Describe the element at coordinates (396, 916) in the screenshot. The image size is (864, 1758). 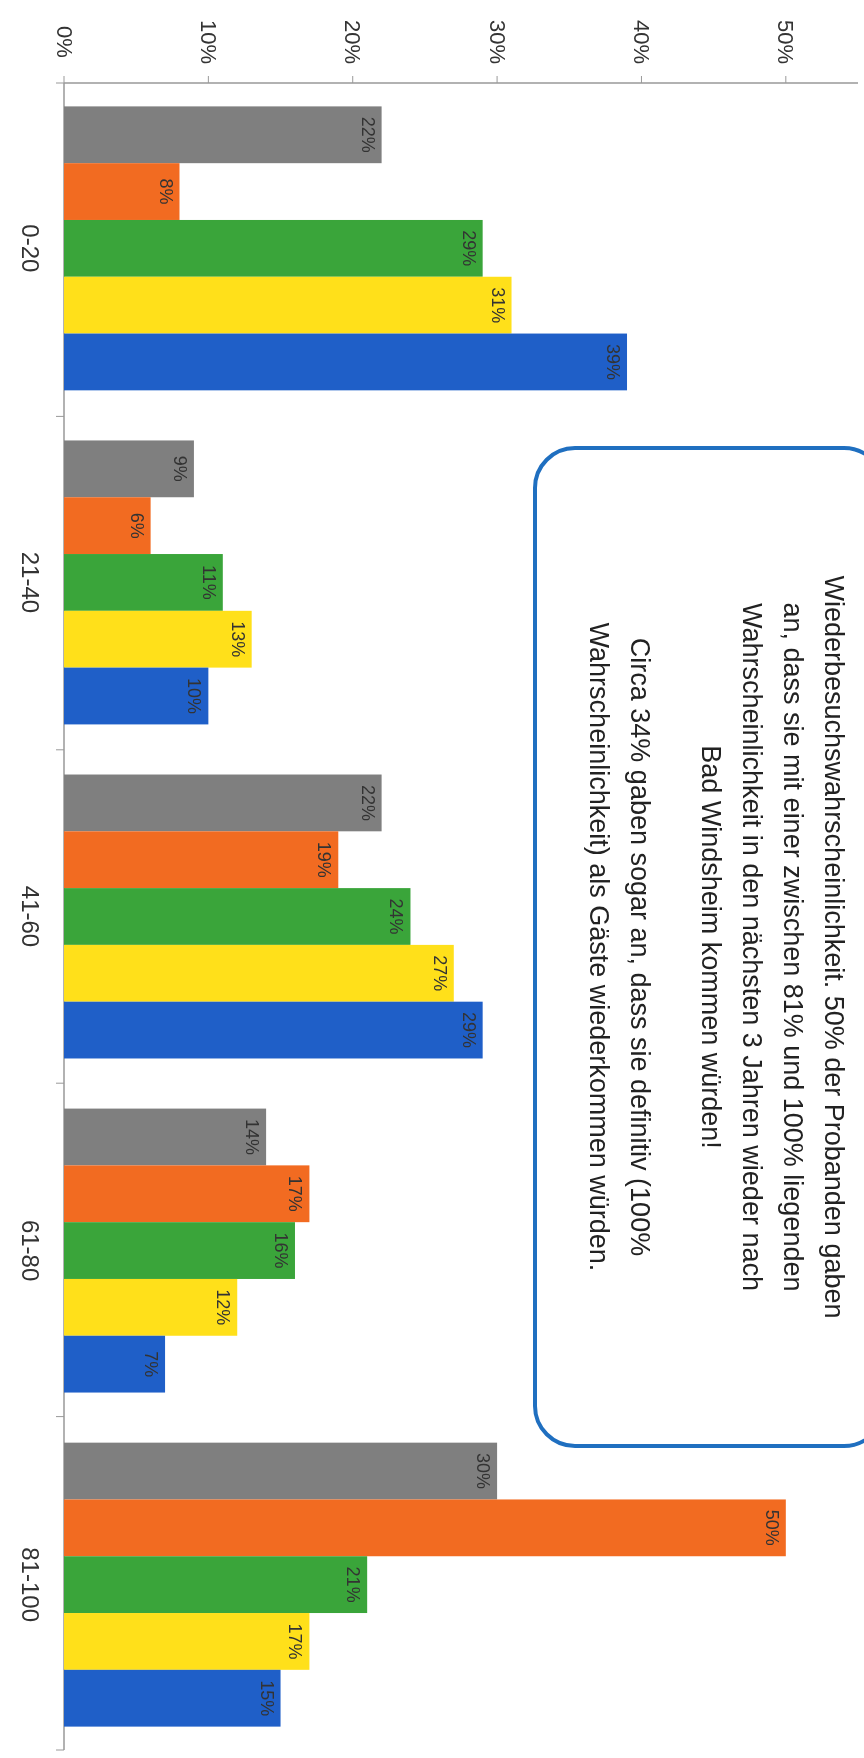
I see `text: 24%` at that location.